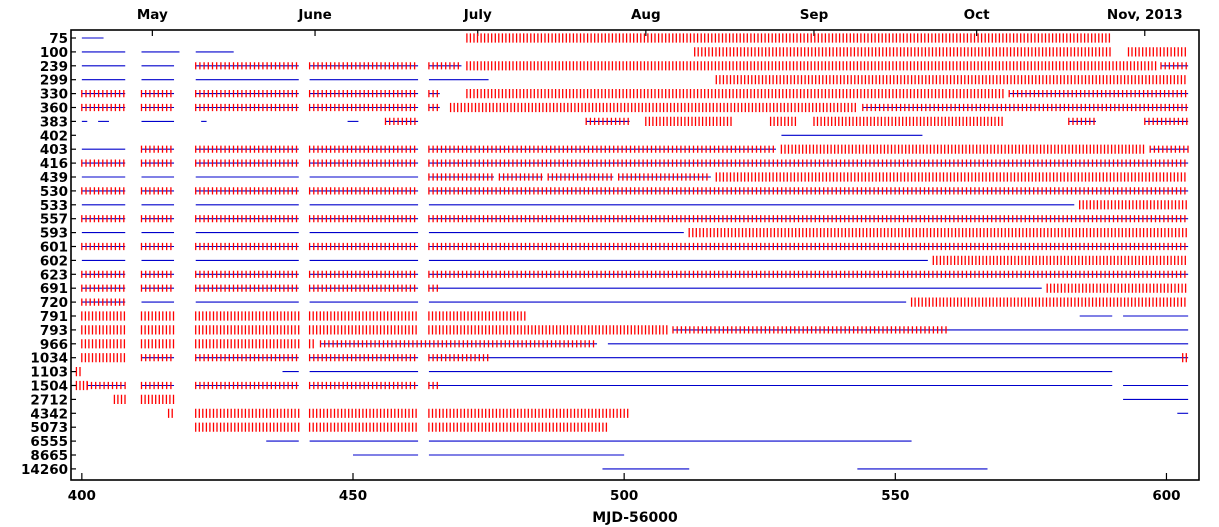 The image size is (1219, 527). Describe the element at coordinates (895, 496) in the screenshot. I see `x-tick-label: 550` at that location.